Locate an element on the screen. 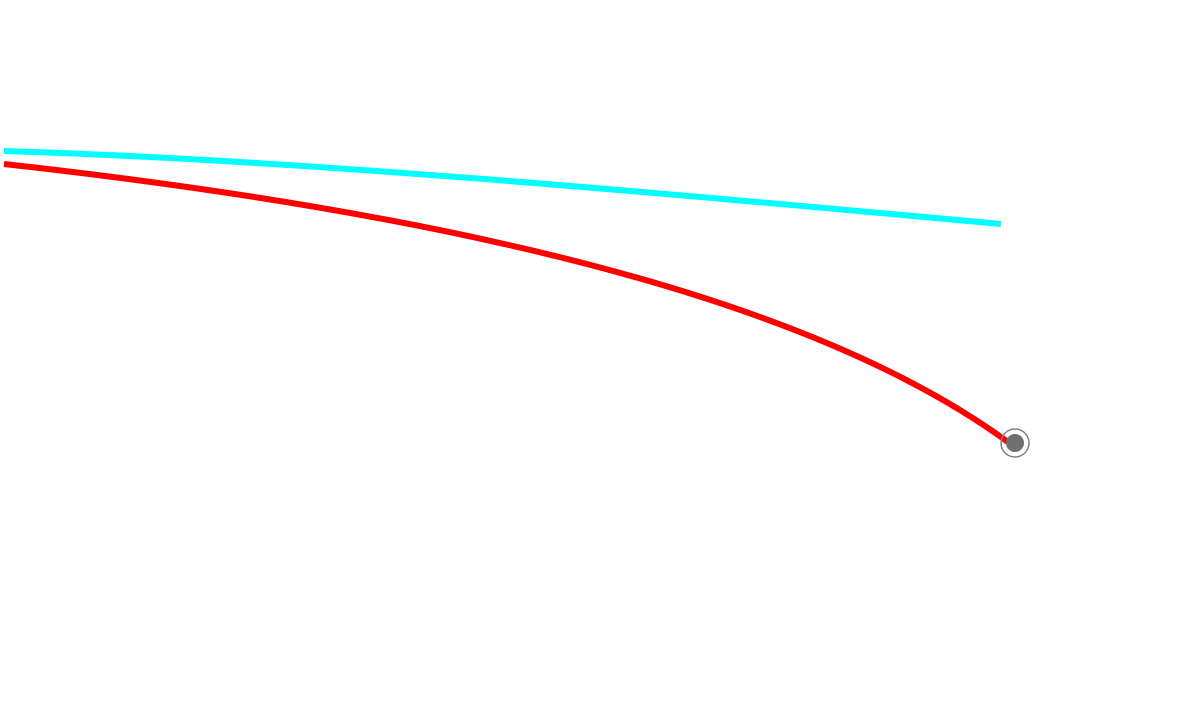 This screenshot has width=1185, height=707. endpoint-ring is located at coordinates (1015, 443).